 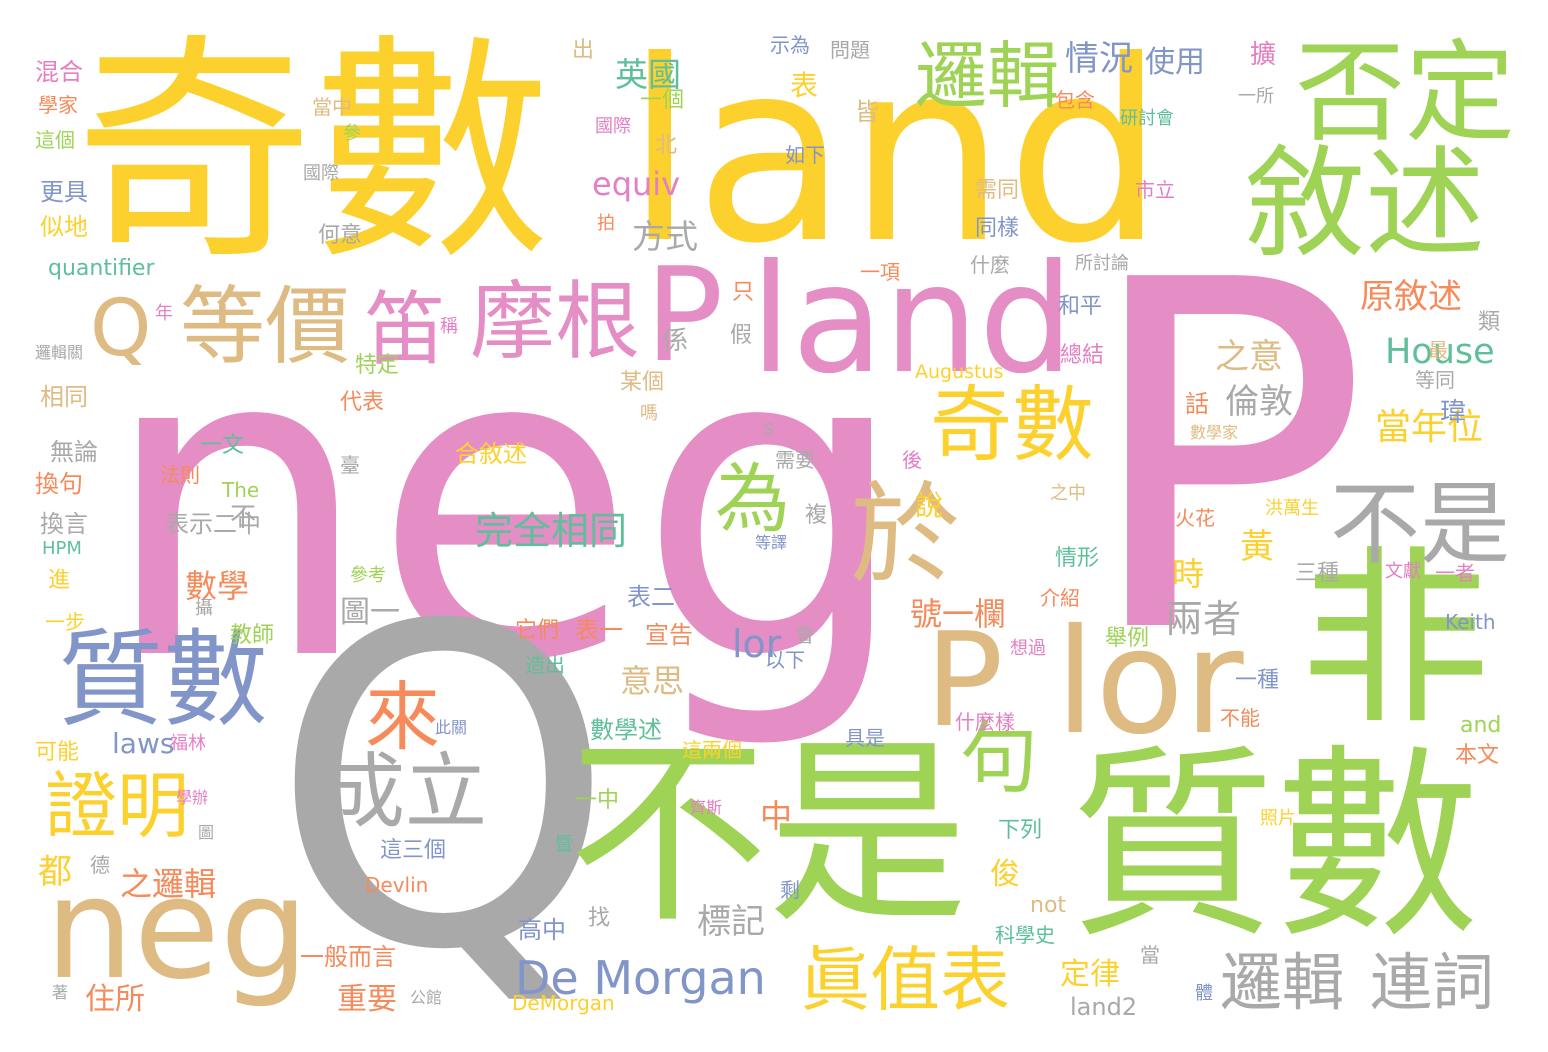 What do you see at coordinates (1435, 380) in the screenshot?
I see `word-dengtong: 等同` at bounding box center [1435, 380].